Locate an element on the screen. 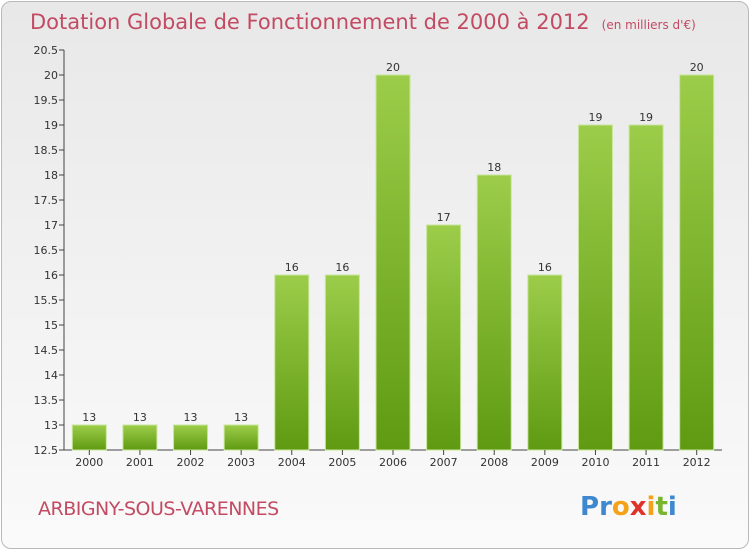 The height and width of the screenshot is (550, 750). logo-letter: x is located at coordinates (638, 507).